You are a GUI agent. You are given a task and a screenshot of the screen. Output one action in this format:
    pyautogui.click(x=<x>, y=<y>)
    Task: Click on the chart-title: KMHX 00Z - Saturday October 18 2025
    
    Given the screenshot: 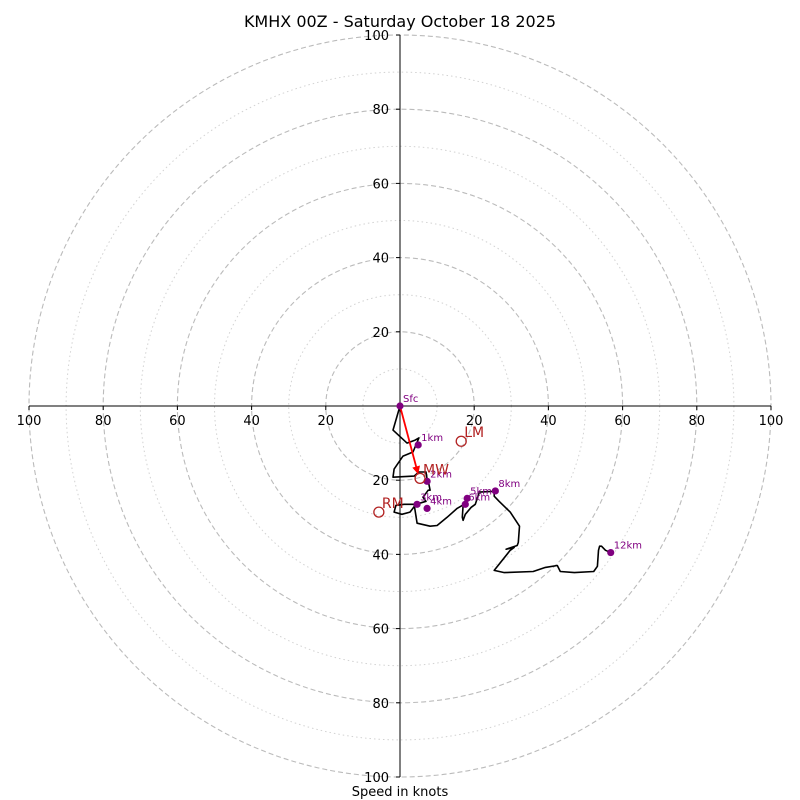 What is the action you would take?
    pyautogui.click(x=400, y=21)
    